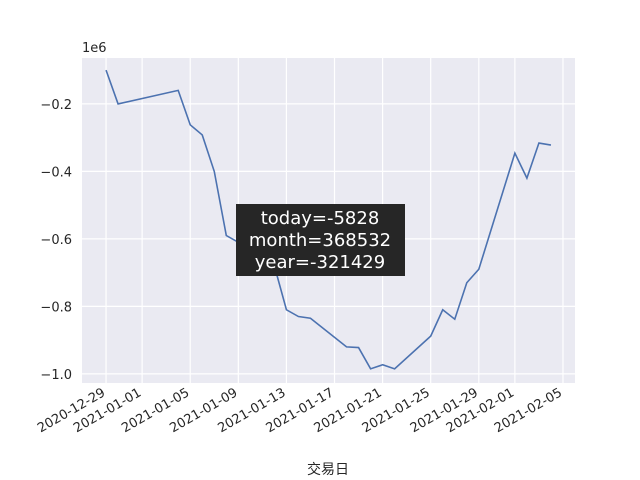  Describe the element at coordinates (56, 105) in the screenshot. I see `y-tick-label: −0.2` at that location.